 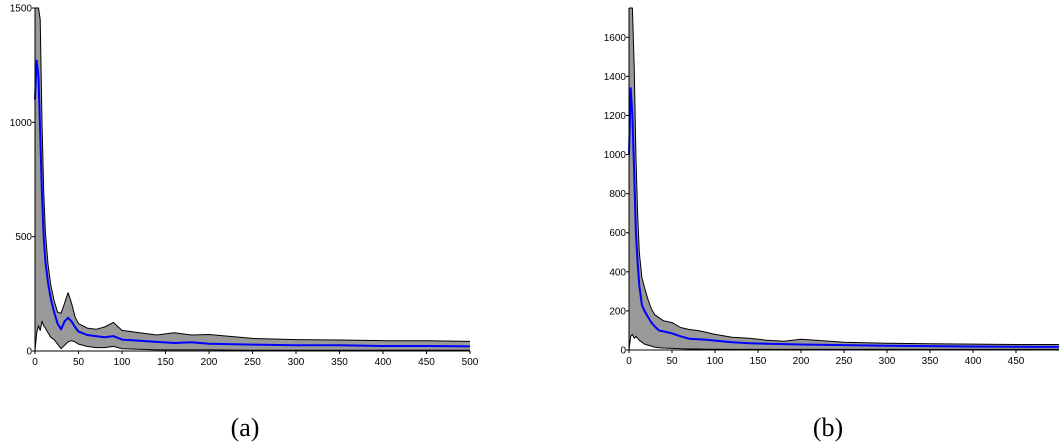 I want to click on y-tick-label: 1400, so click(x=615, y=77).